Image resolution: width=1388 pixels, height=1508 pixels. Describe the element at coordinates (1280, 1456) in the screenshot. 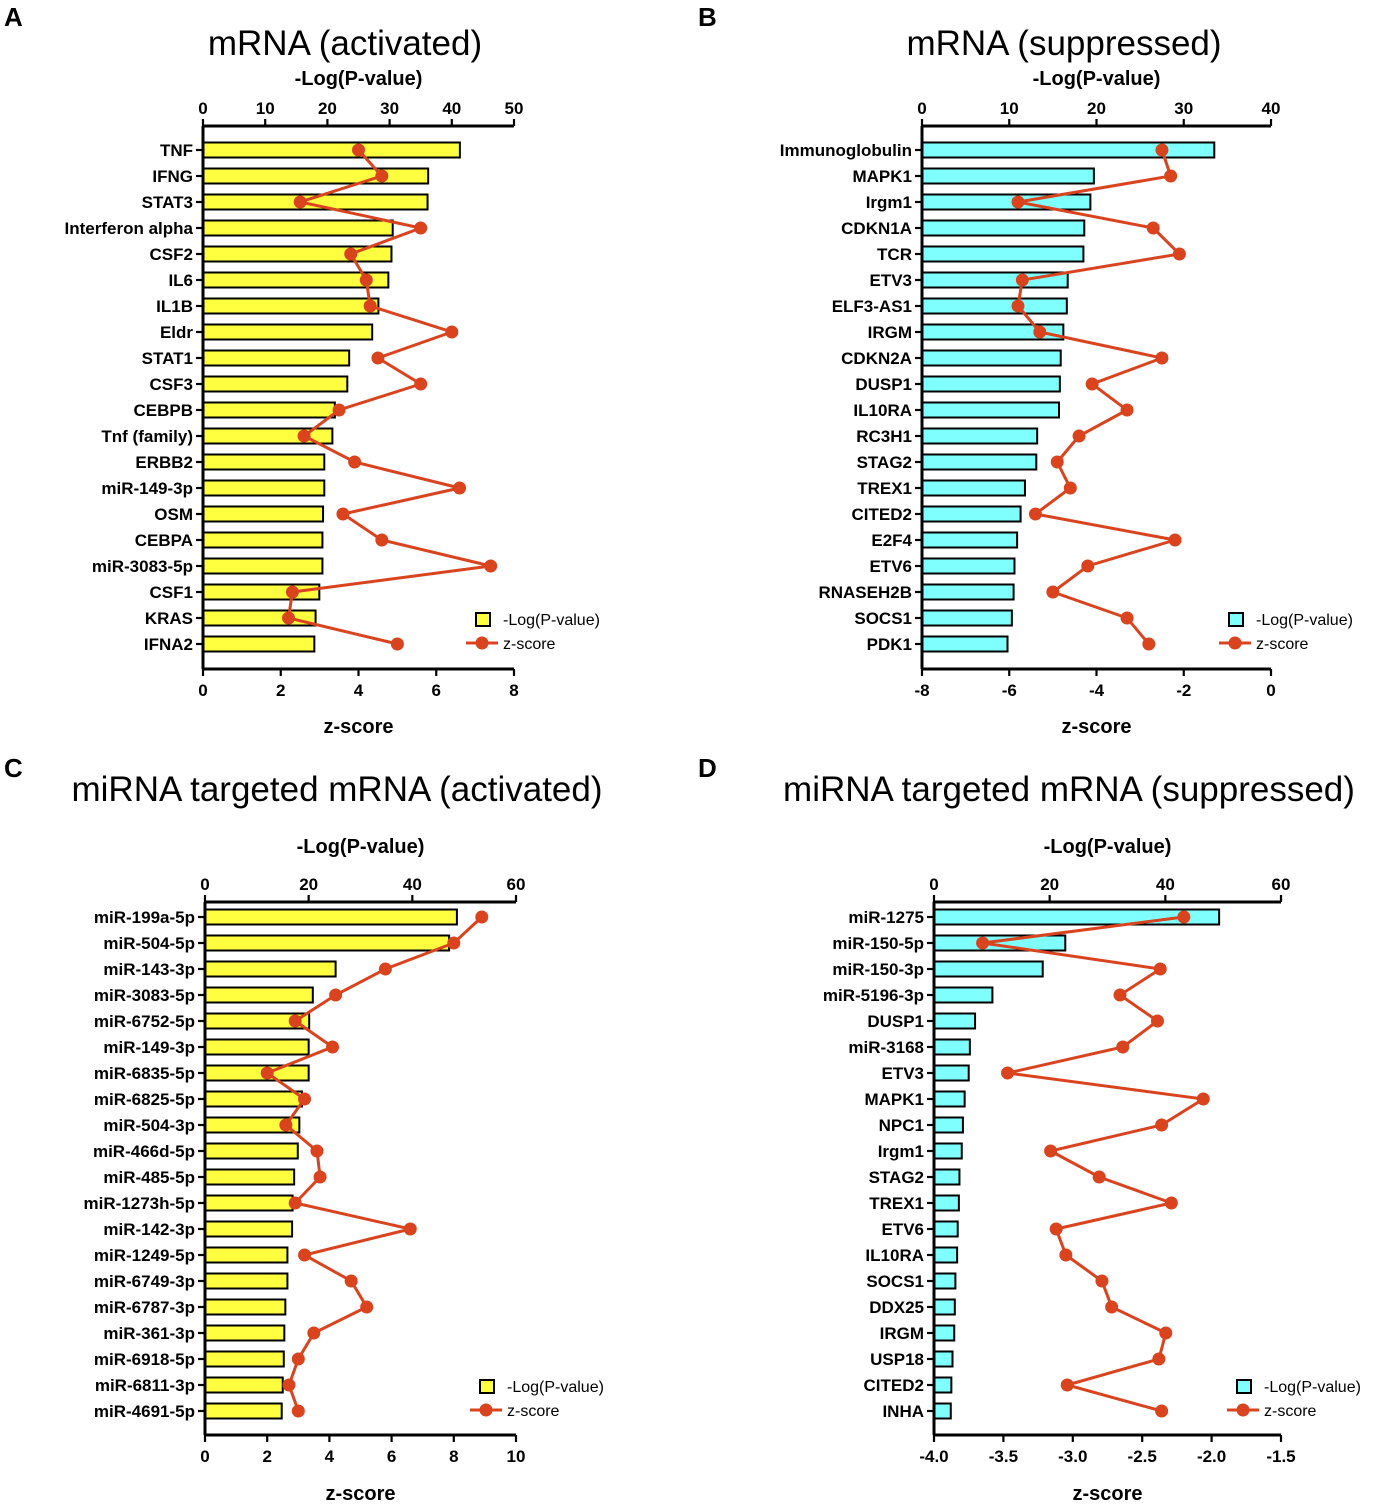

I see `bottom-tick-label: -1.5` at that location.